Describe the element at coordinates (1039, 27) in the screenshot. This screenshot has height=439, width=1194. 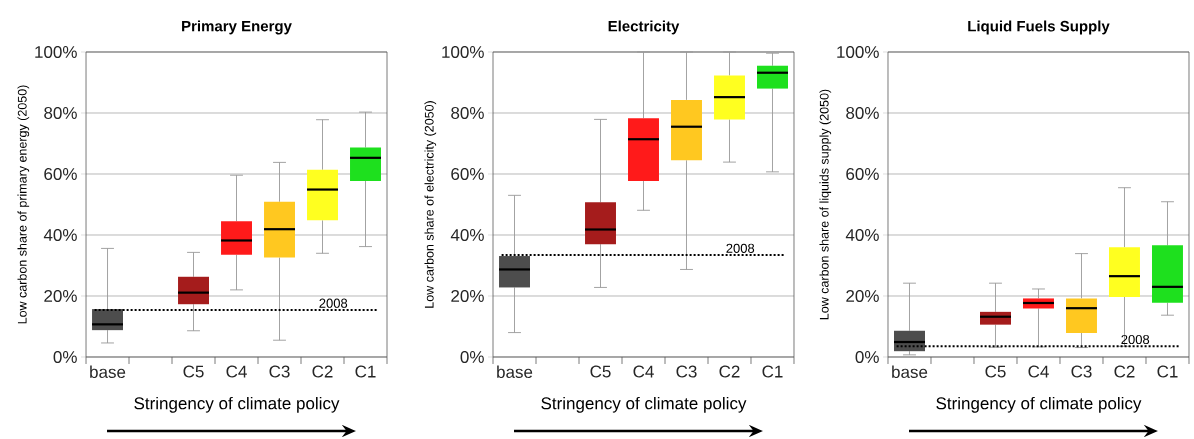
I see `chart-title: Liquid Fuels Supply` at that location.